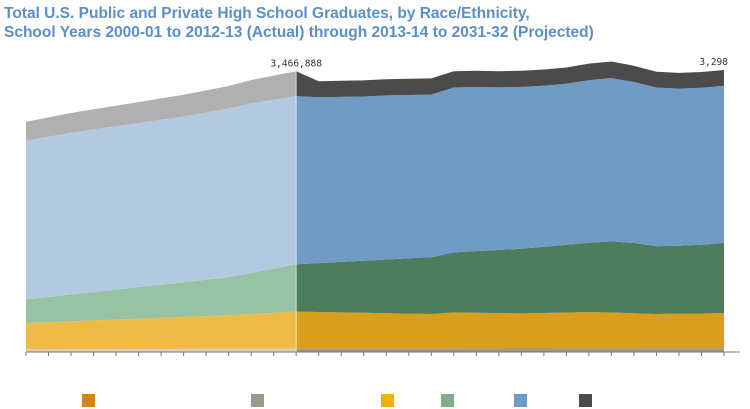  Describe the element at coordinates (296, 63) in the screenshot. I see `total-annotation-1: 3,466,888` at that location.